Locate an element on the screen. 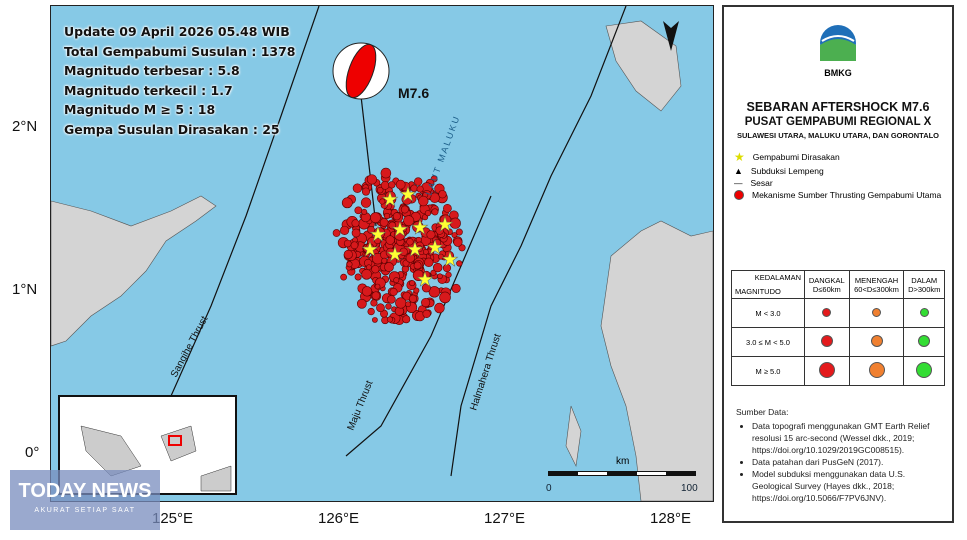  halmahera-label: Halmahera Thrust is located at coordinates (485, 372).